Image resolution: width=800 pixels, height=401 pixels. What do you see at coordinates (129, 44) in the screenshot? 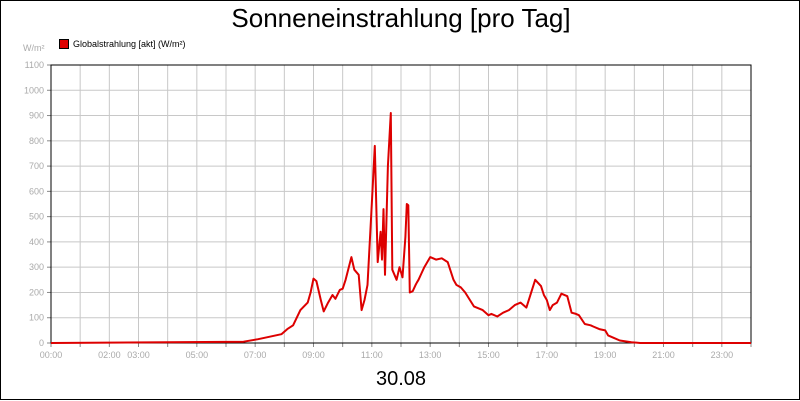
I see `legend-label: Globalstrahlung [akt] (W/m²)` at bounding box center [129, 44].